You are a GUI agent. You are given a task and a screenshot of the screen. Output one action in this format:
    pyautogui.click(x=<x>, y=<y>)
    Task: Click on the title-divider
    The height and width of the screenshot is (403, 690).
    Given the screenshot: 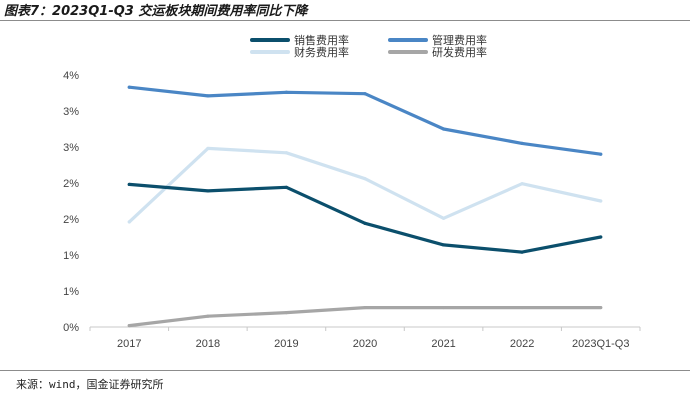 What is the action you would take?
    pyautogui.click(x=345, y=20)
    